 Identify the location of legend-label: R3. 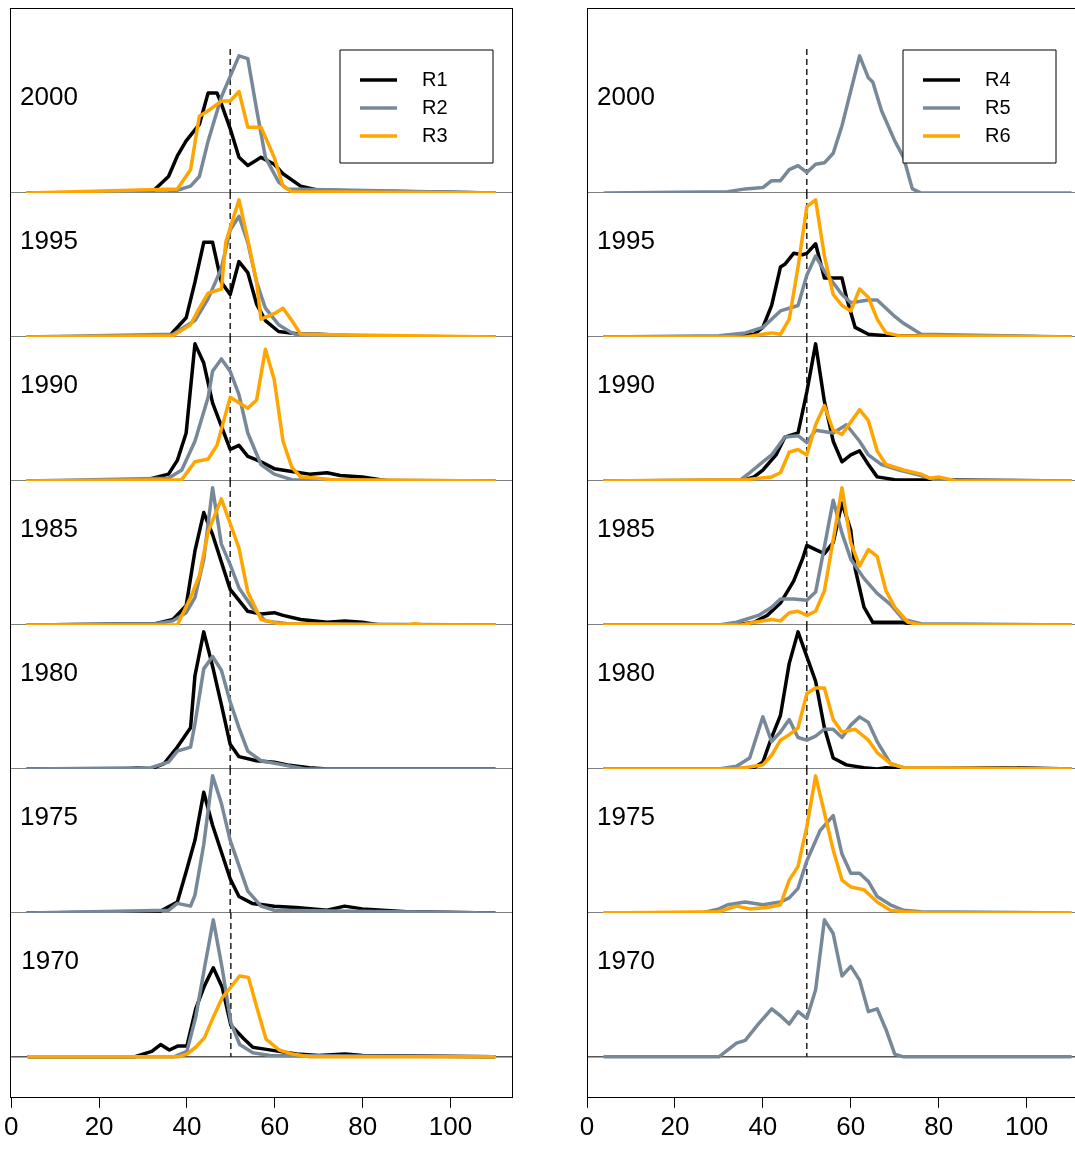
(435, 134).